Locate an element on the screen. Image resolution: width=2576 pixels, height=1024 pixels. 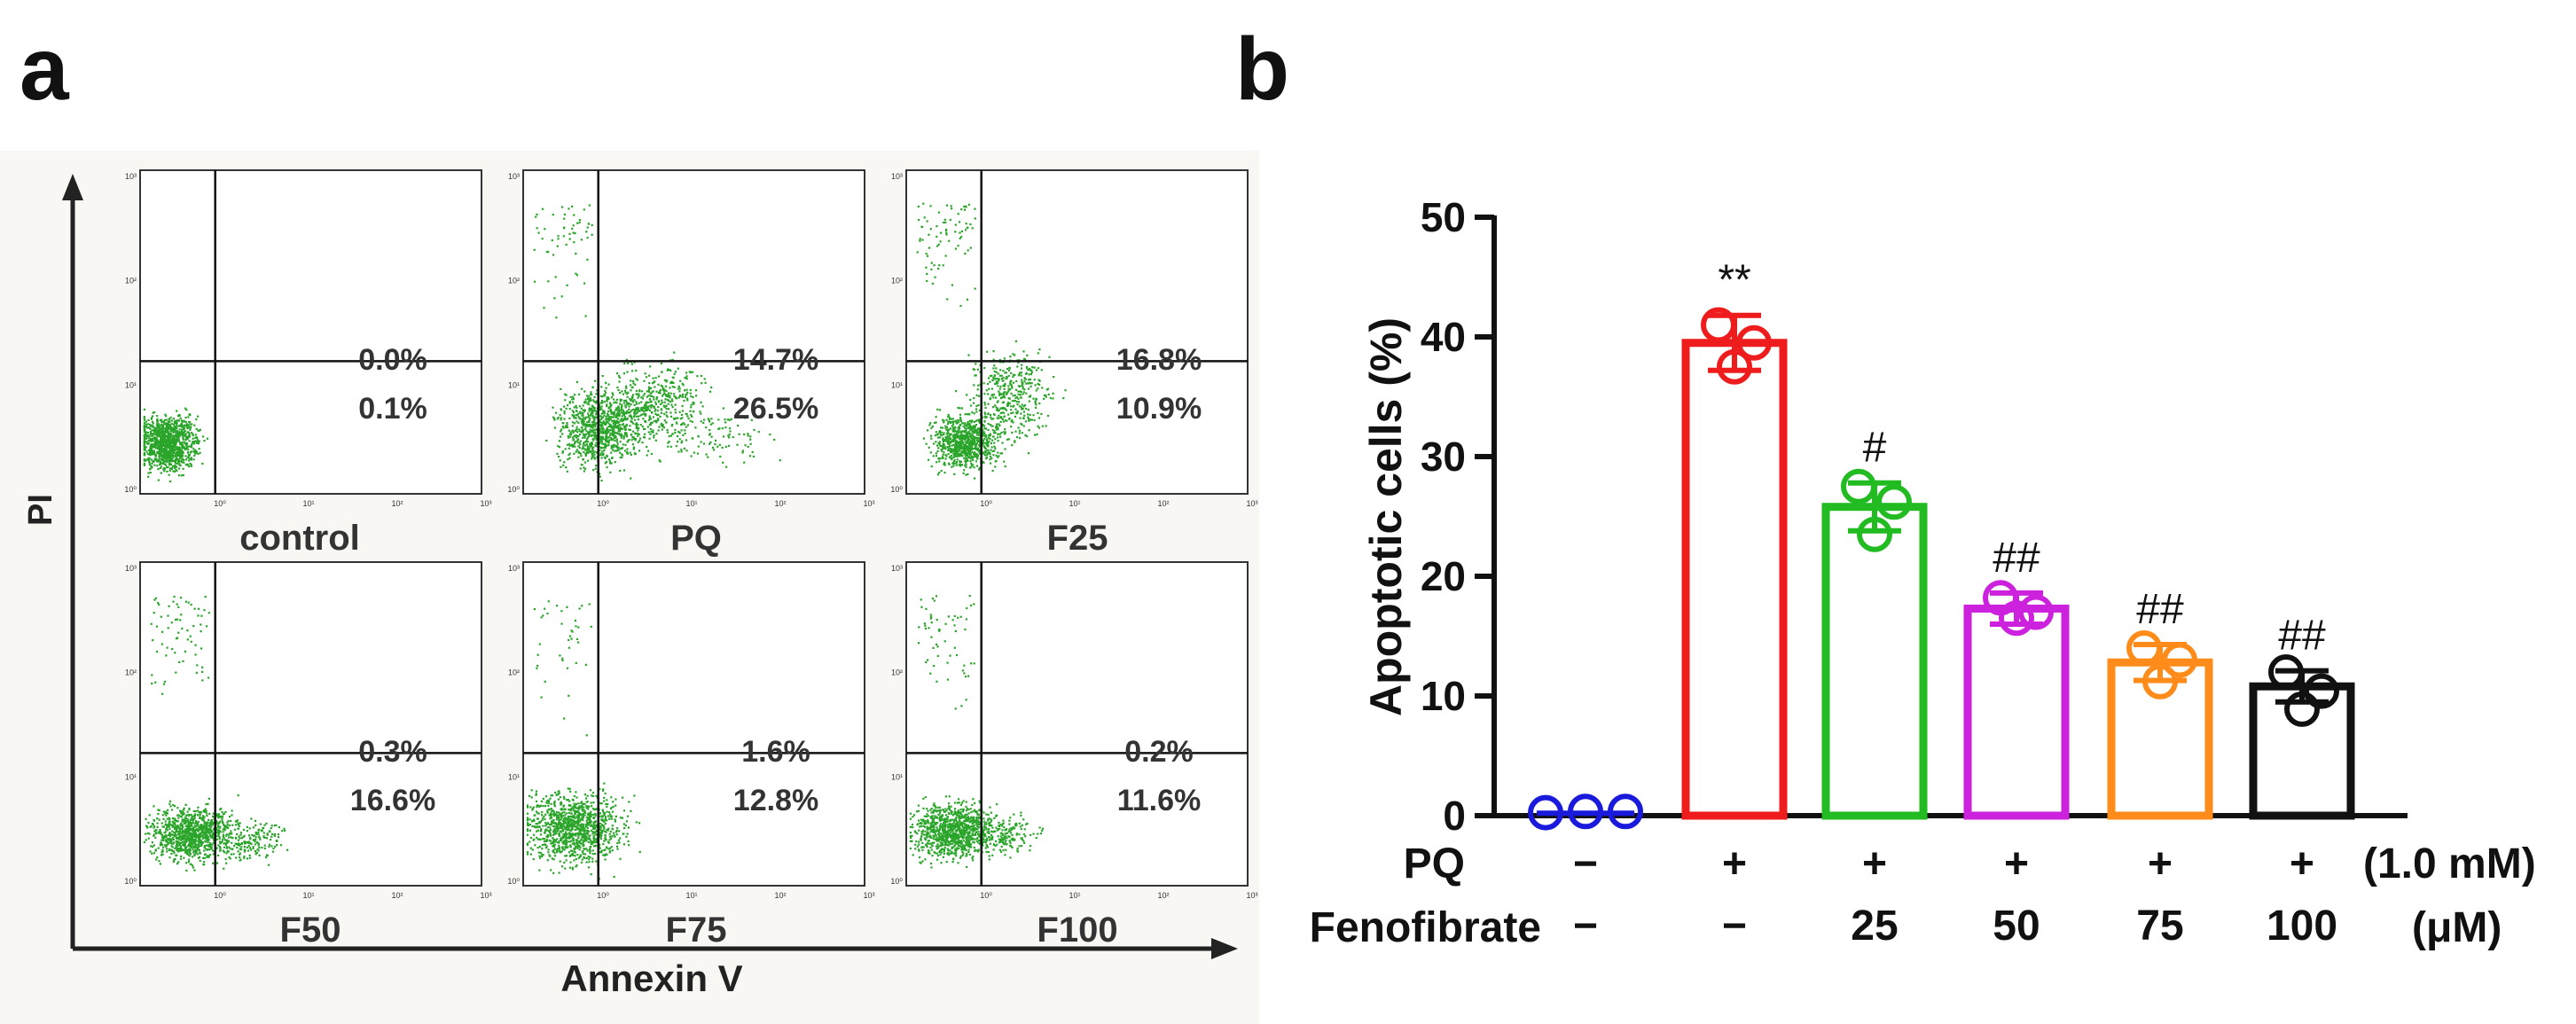
panel-a-x-arrowhead is located at coordinates (1224, 948).